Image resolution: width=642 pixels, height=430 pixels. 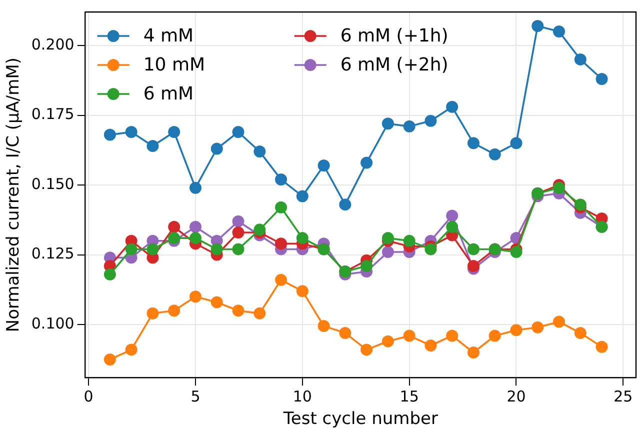 What do you see at coordinates (89, 396) in the screenshot?
I see `x-tick-label: 0` at bounding box center [89, 396].